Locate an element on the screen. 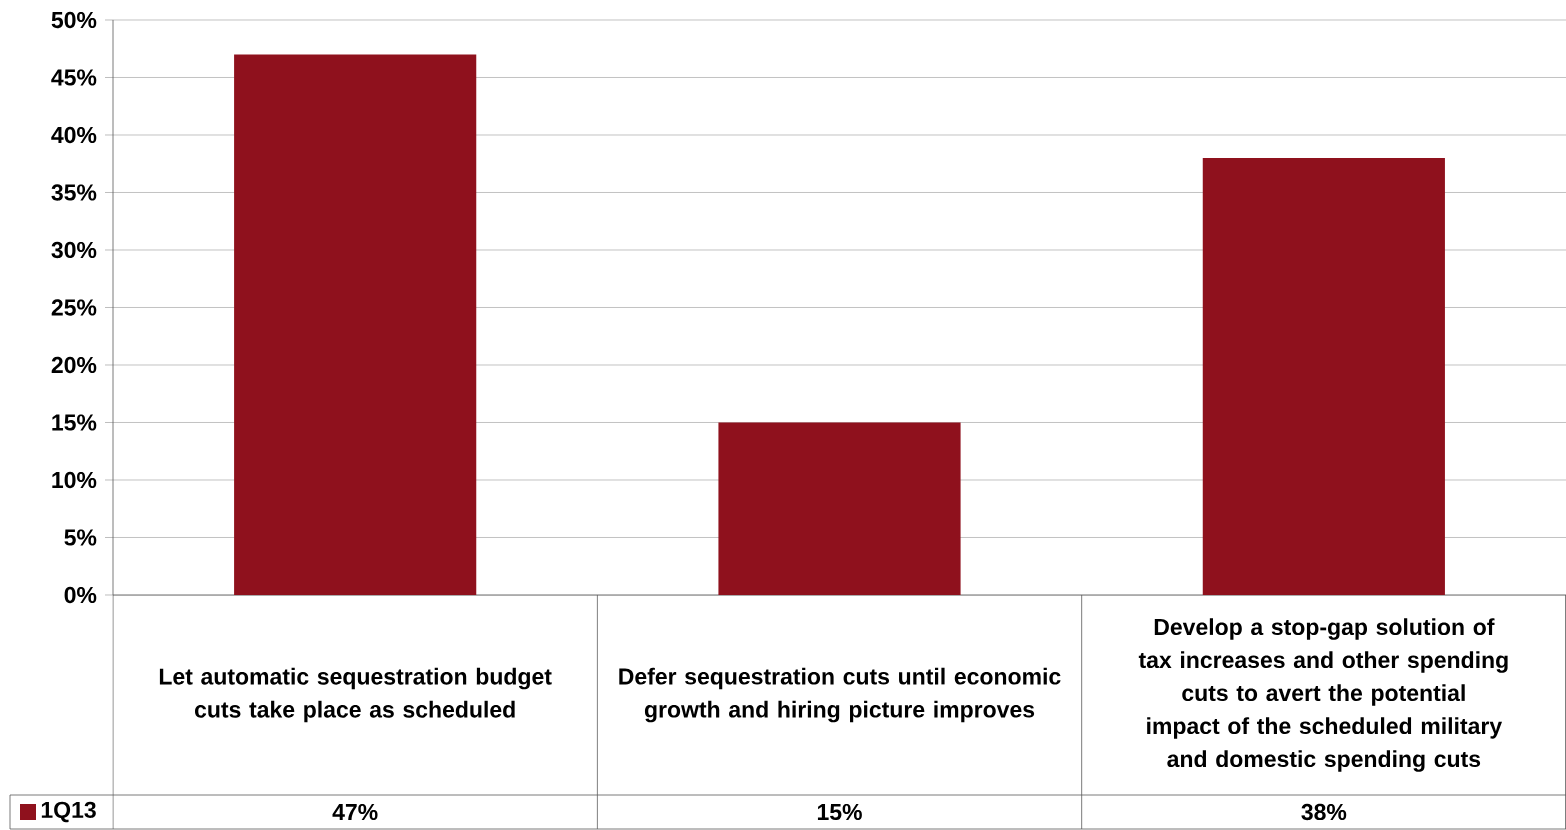  y-tick-label: 45% is located at coordinates (74, 77).